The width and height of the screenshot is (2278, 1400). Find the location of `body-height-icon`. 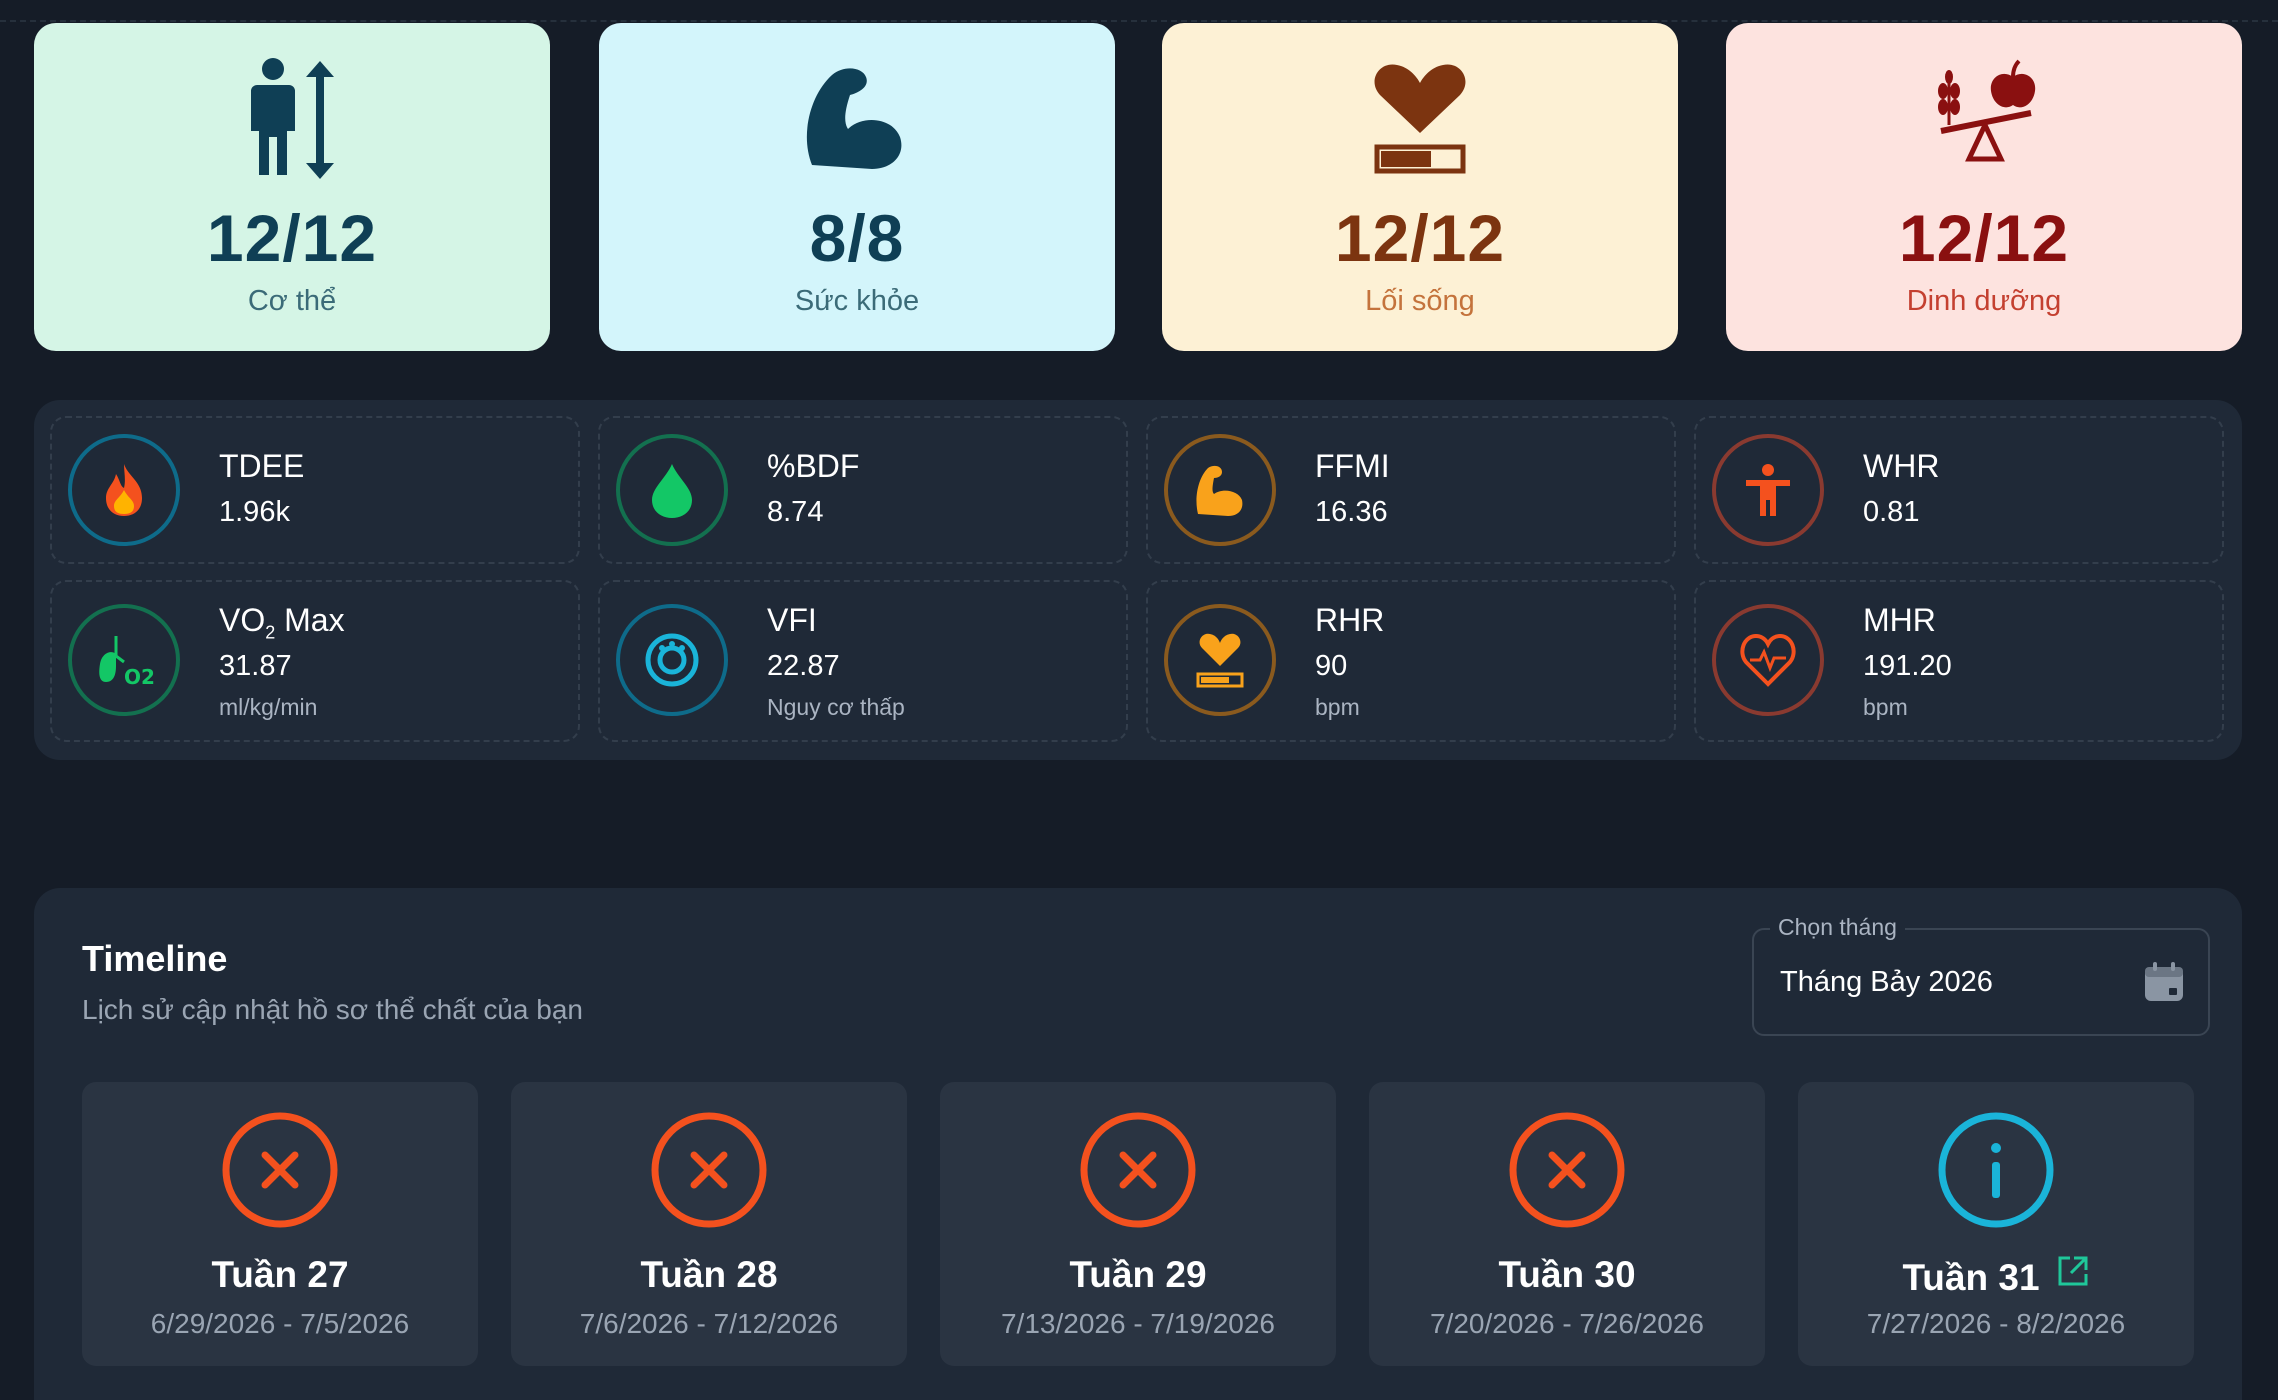

body-height-icon is located at coordinates (292, 118).